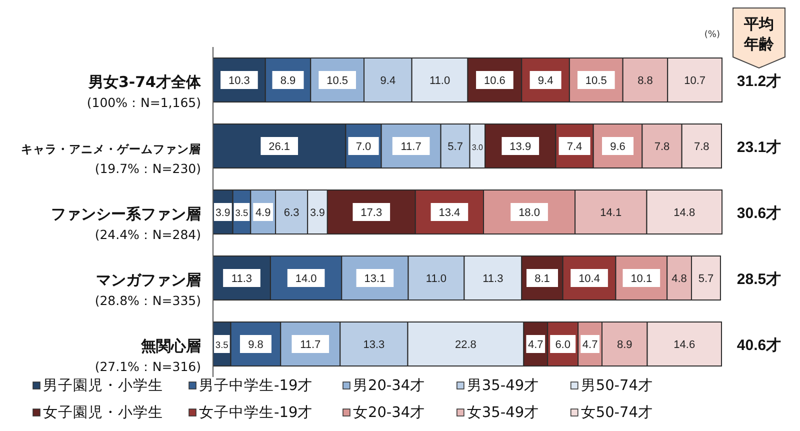  I want to click on legend-label: 女子中学生-19才, so click(256, 412).